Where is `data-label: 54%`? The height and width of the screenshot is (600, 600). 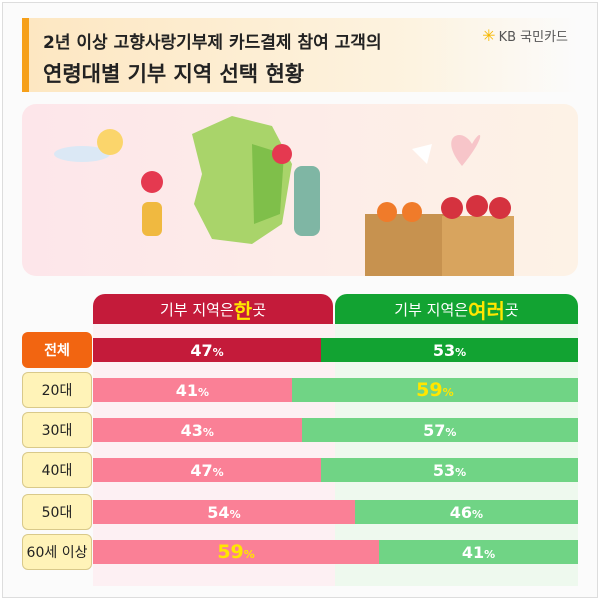 data-label: 54% is located at coordinates (224, 512).